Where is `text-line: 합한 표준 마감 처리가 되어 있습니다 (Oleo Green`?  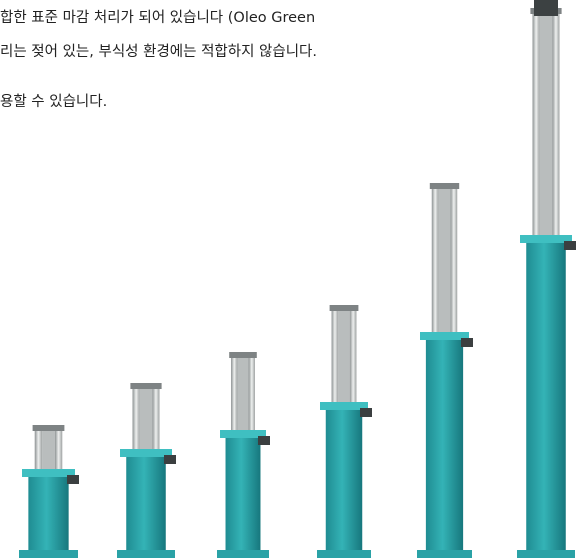 text-line: 합한 표준 마감 처리가 되어 있습니다 (Oleo Green is located at coordinates (158, 18).